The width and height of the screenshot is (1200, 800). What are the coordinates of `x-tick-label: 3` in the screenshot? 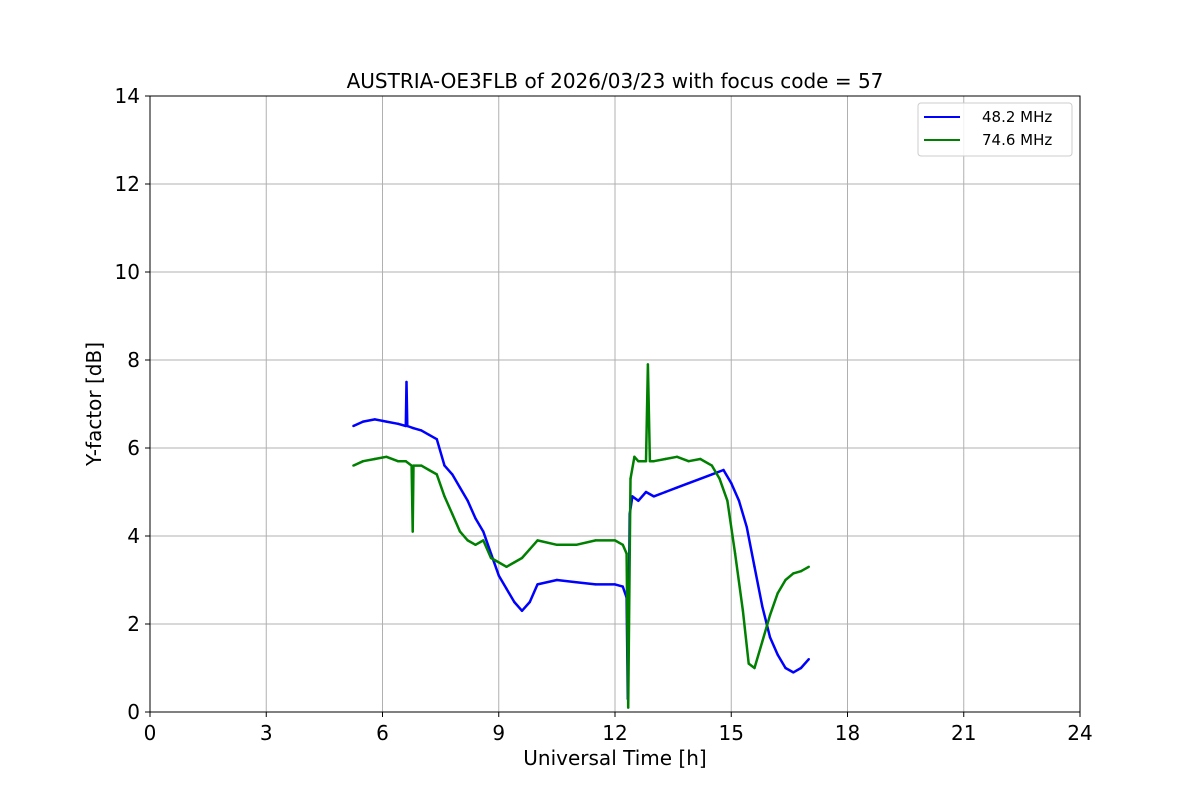 It's located at (266, 733).